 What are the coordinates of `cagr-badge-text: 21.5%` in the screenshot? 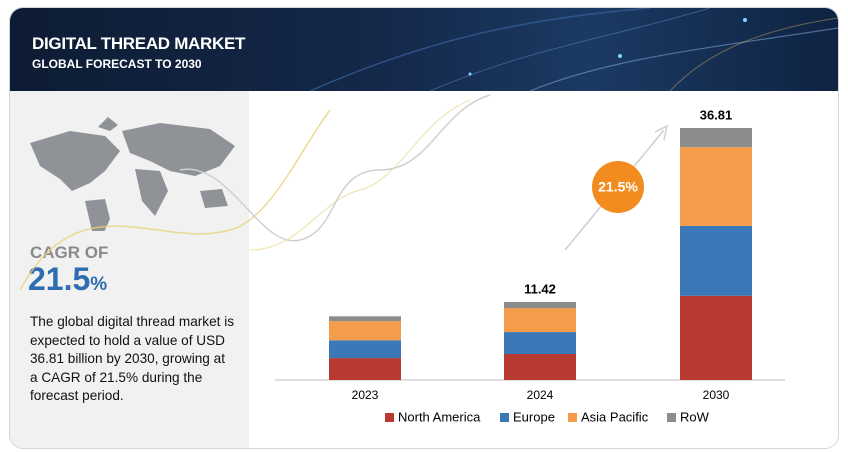 It's located at (618, 187).